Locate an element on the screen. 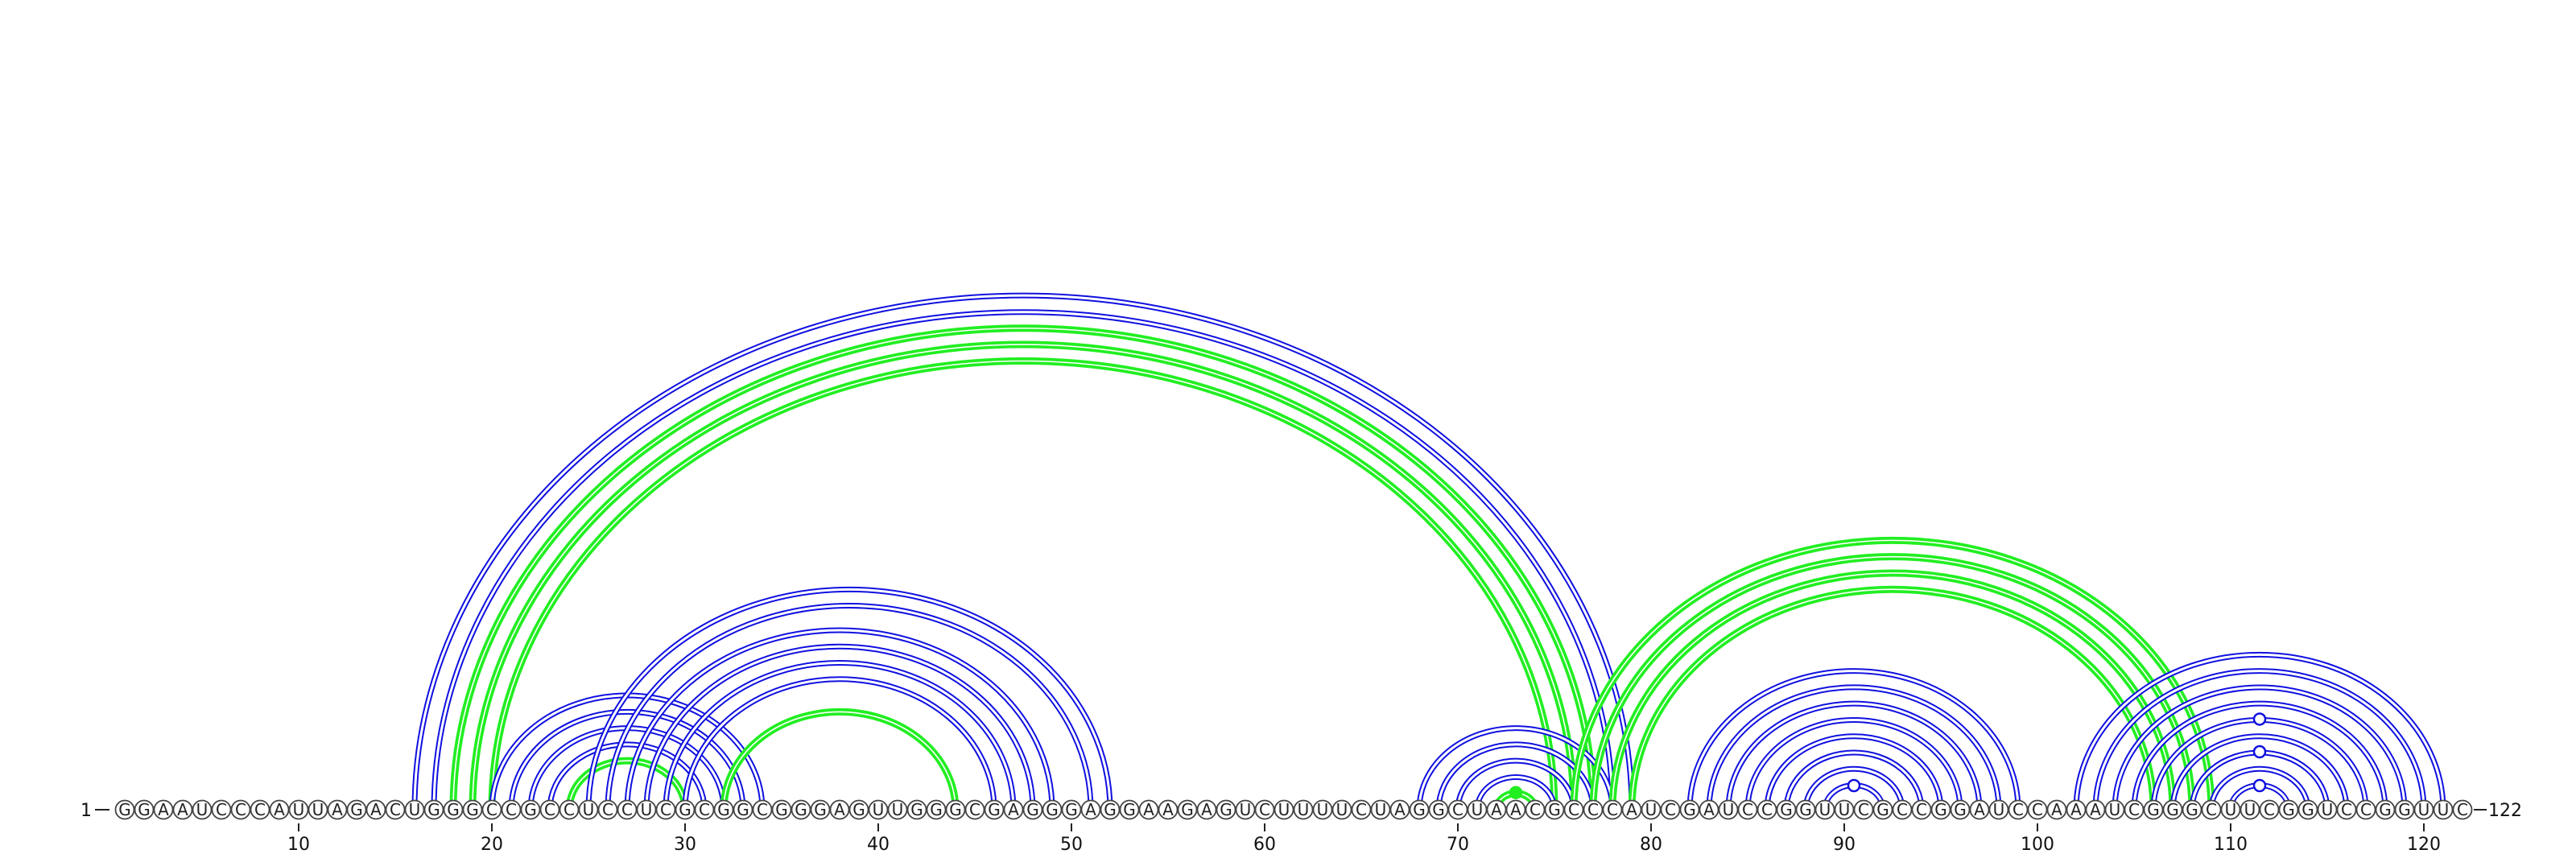  tick-label: 50 is located at coordinates (1071, 845).